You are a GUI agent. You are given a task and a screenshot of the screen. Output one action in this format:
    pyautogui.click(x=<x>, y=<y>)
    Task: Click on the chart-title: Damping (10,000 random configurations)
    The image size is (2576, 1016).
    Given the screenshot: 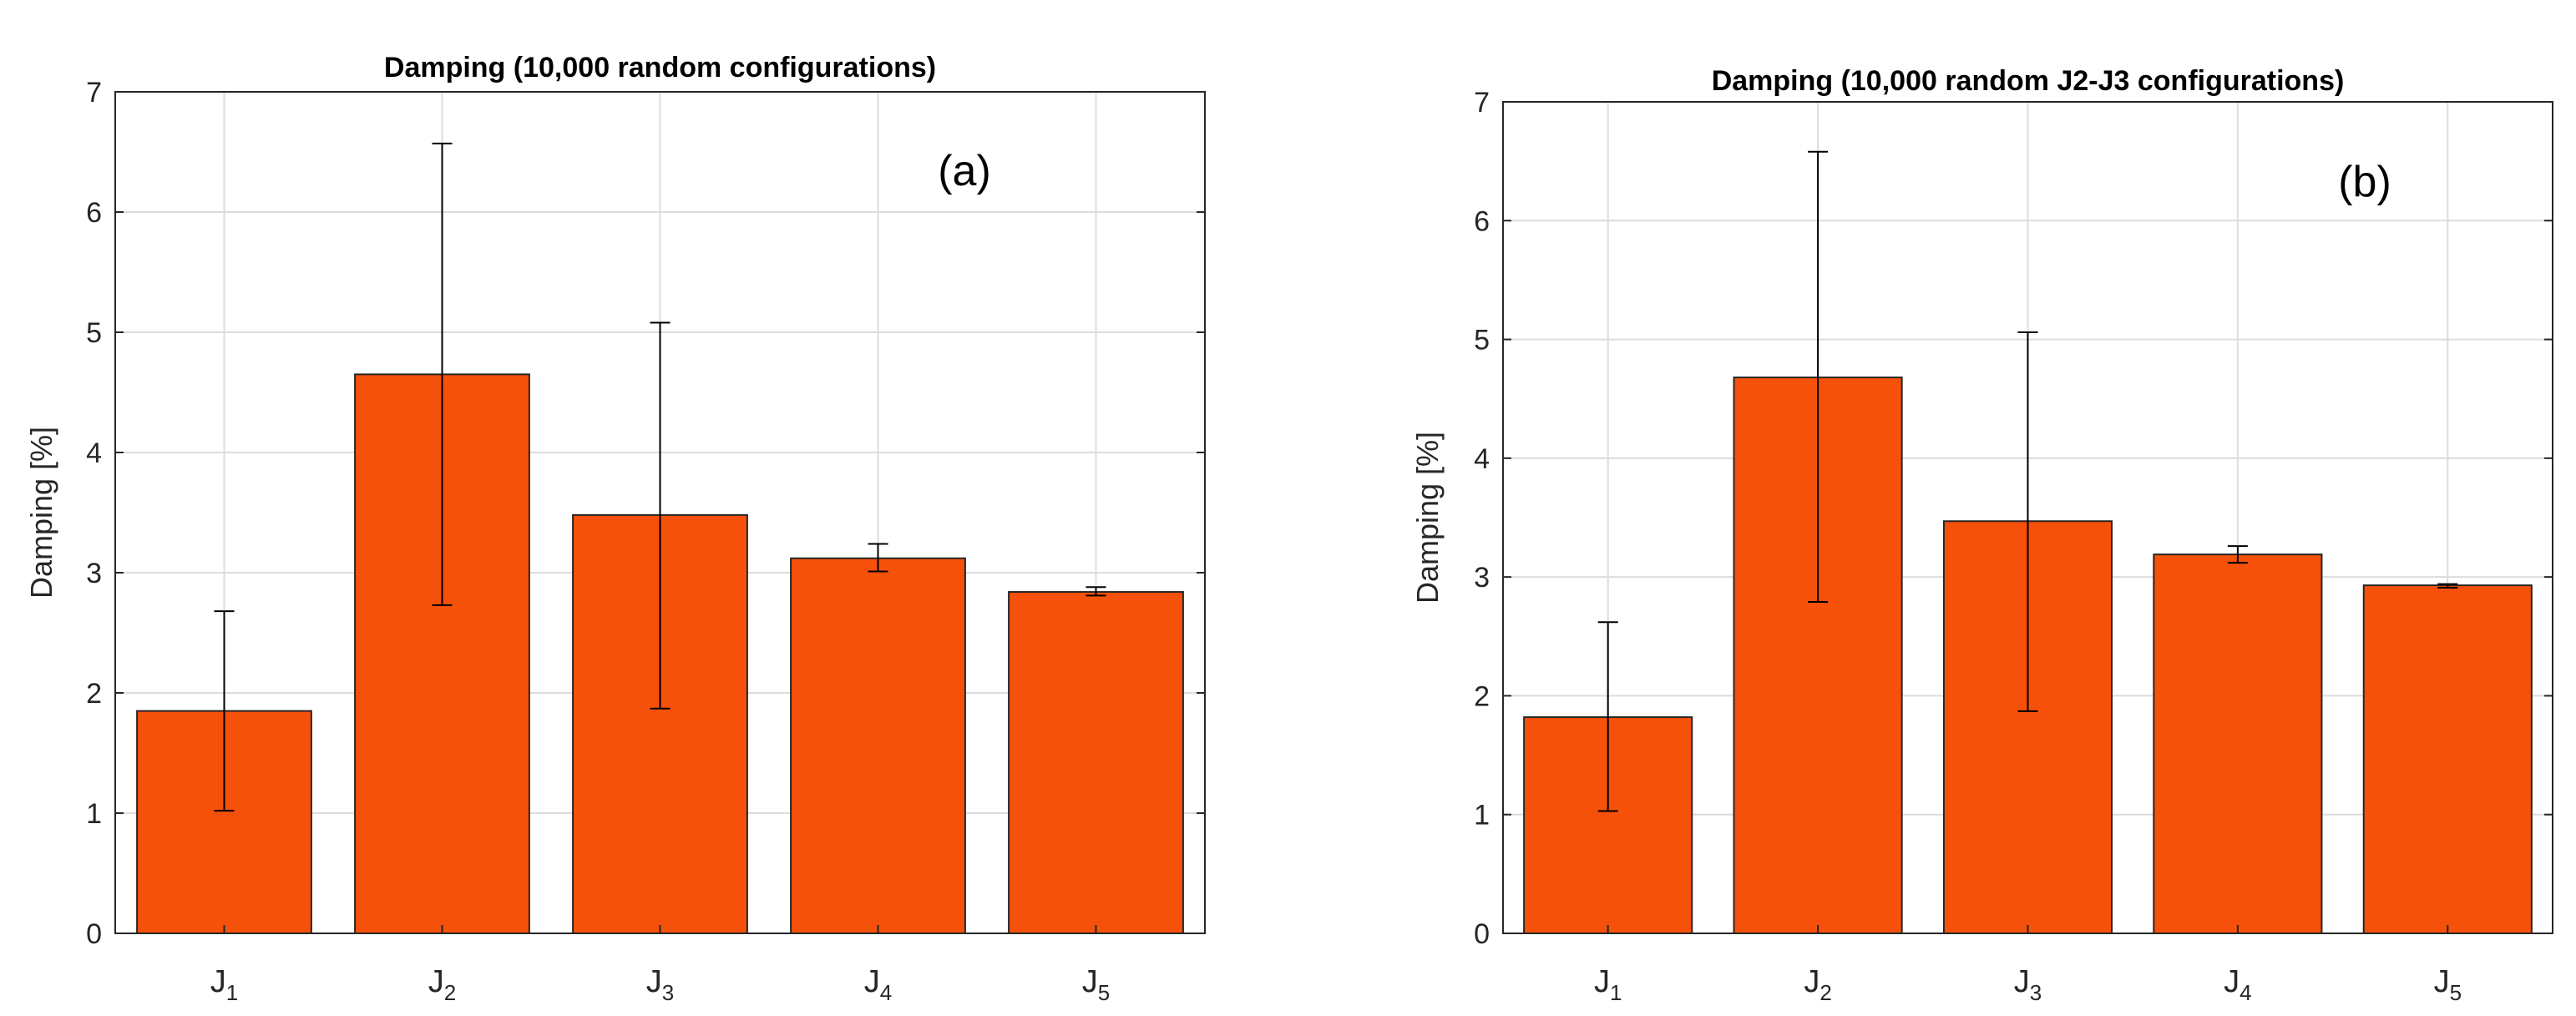 What is the action you would take?
    pyautogui.click(x=660, y=67)
    